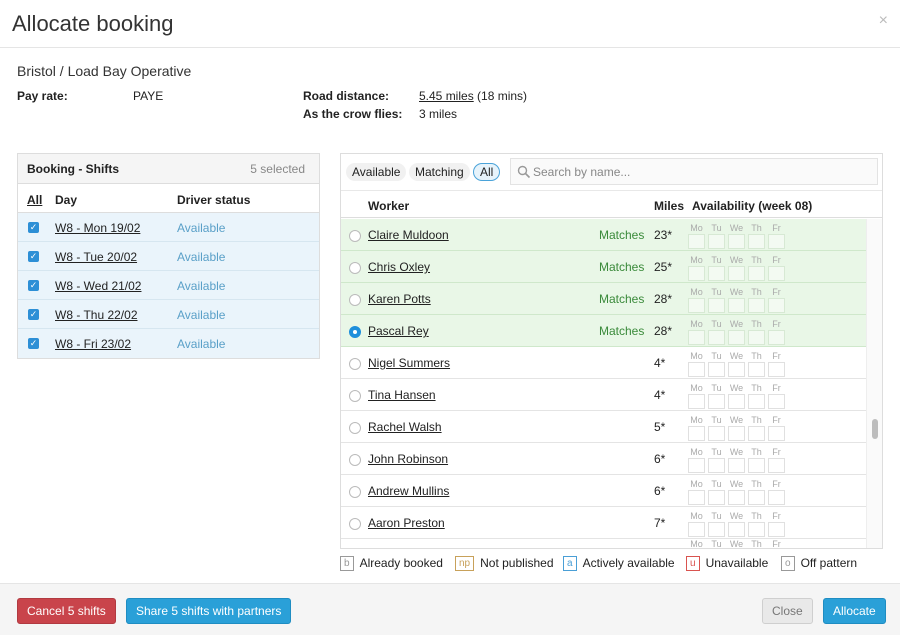  Describe the element at coordinates (408, 235) in the screenshot. I see `worker-name-link: Claire Muldoon` at that location.